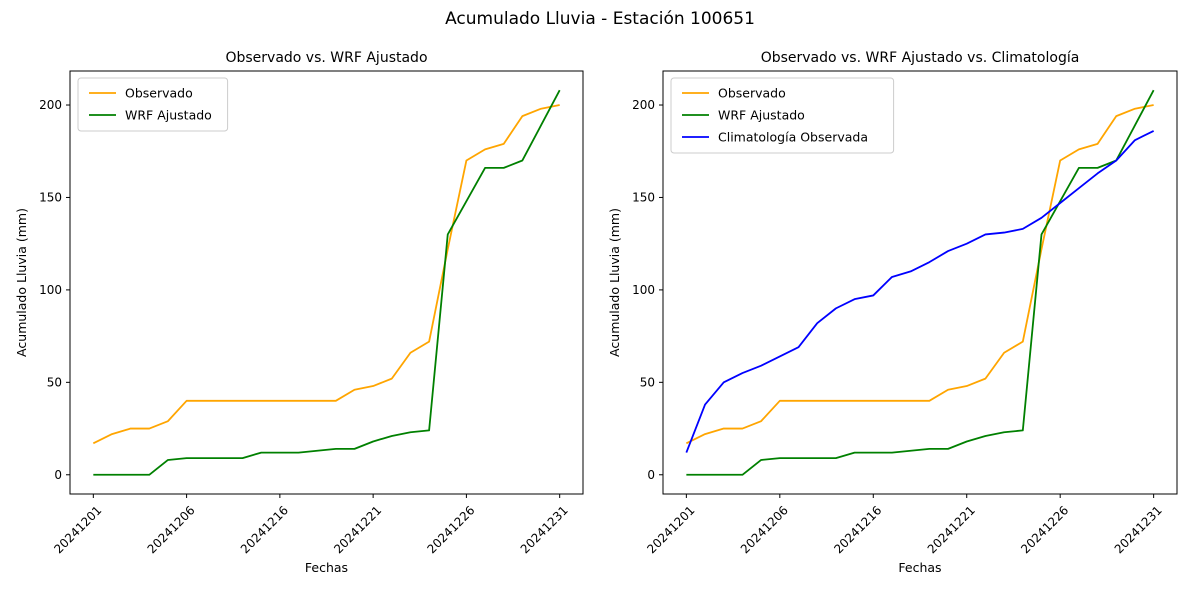 The height and width of the screenshot is (600, 1200). What do you see at coordinates (600, 19) in the screenshot?
I see `figure-title: Acumulado Lluvia - Estación 100651` at bounding box center [600, 19].